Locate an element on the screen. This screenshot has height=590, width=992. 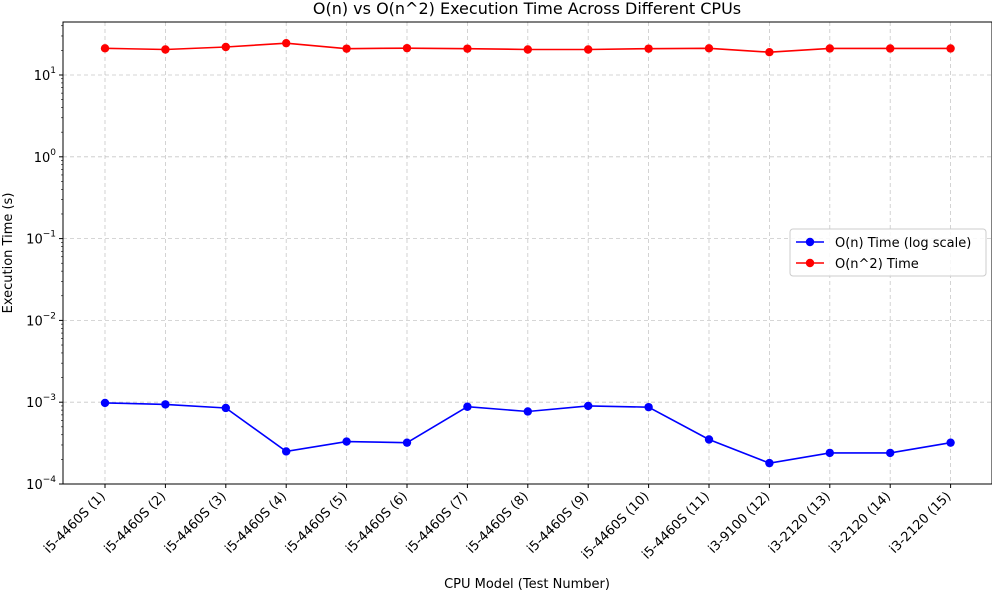
y-axis: 10¹ 10⁰ 10⁻¹ 10⁻² 10⁻³ 10⁻⁴ is located at coordinates (44, 259).